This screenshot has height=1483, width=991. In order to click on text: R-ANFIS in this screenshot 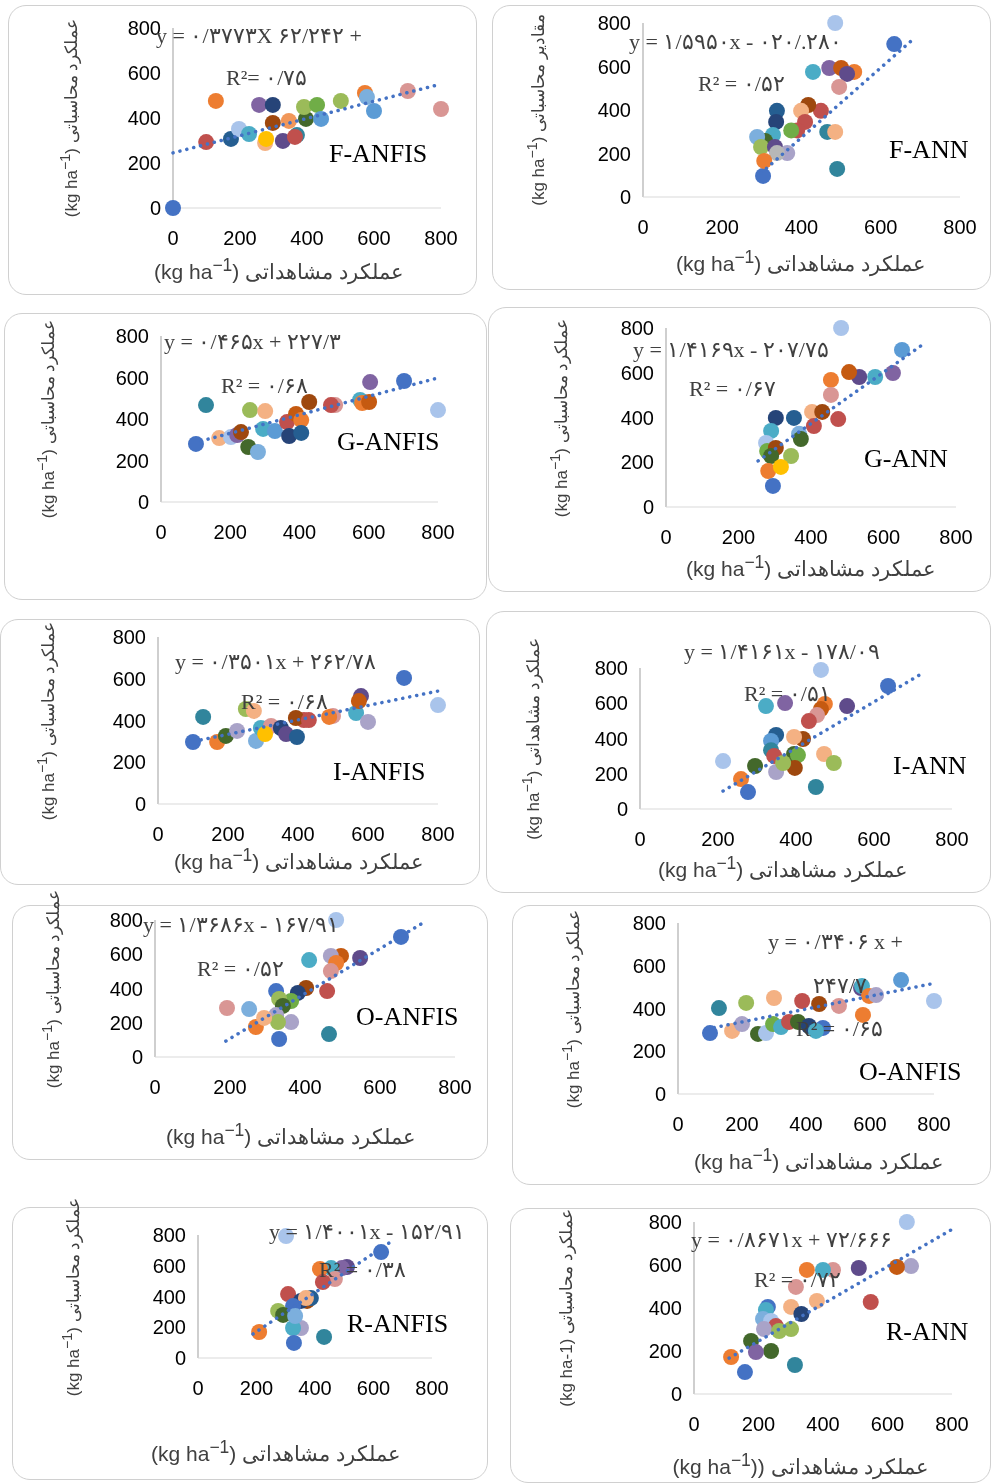, I will do `click(398, 1323)`.